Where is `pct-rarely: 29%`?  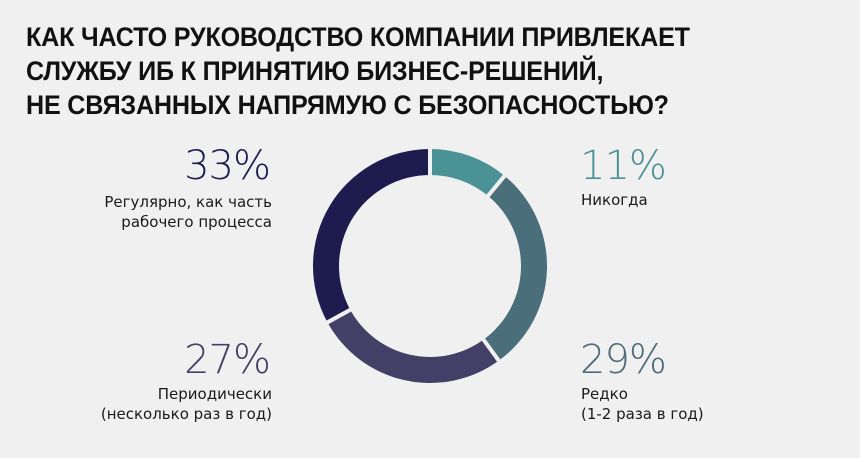 pct-rarely: 29% is located at coordinates (623, 360).